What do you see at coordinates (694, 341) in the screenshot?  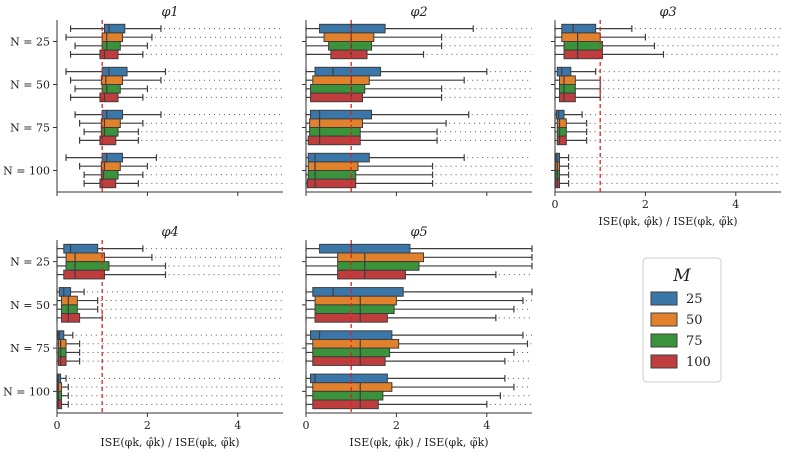 I see `legend-label: 75` at bounding box center [694, 341].